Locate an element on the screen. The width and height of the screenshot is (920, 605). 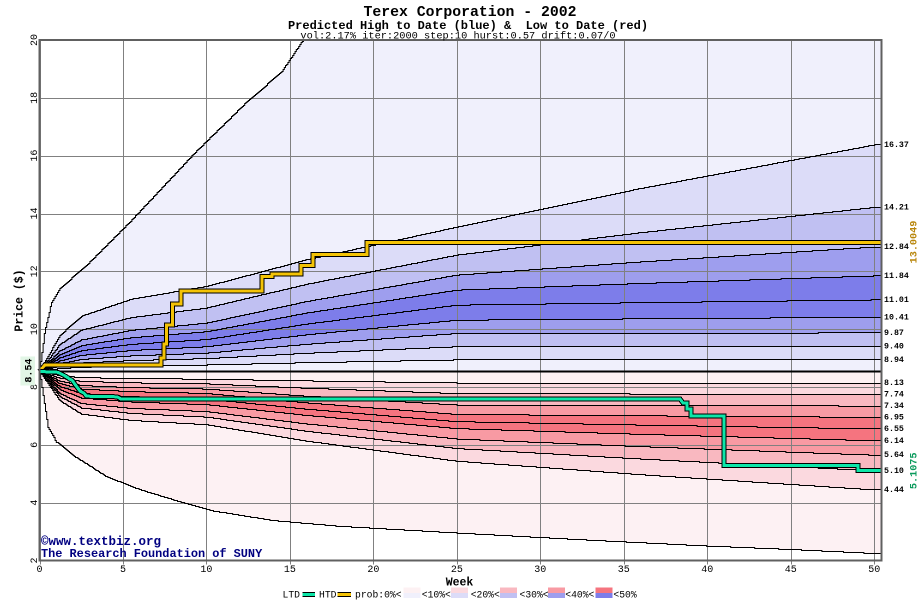
svg-text: prob:0%< is located at coordinates (378, 595).